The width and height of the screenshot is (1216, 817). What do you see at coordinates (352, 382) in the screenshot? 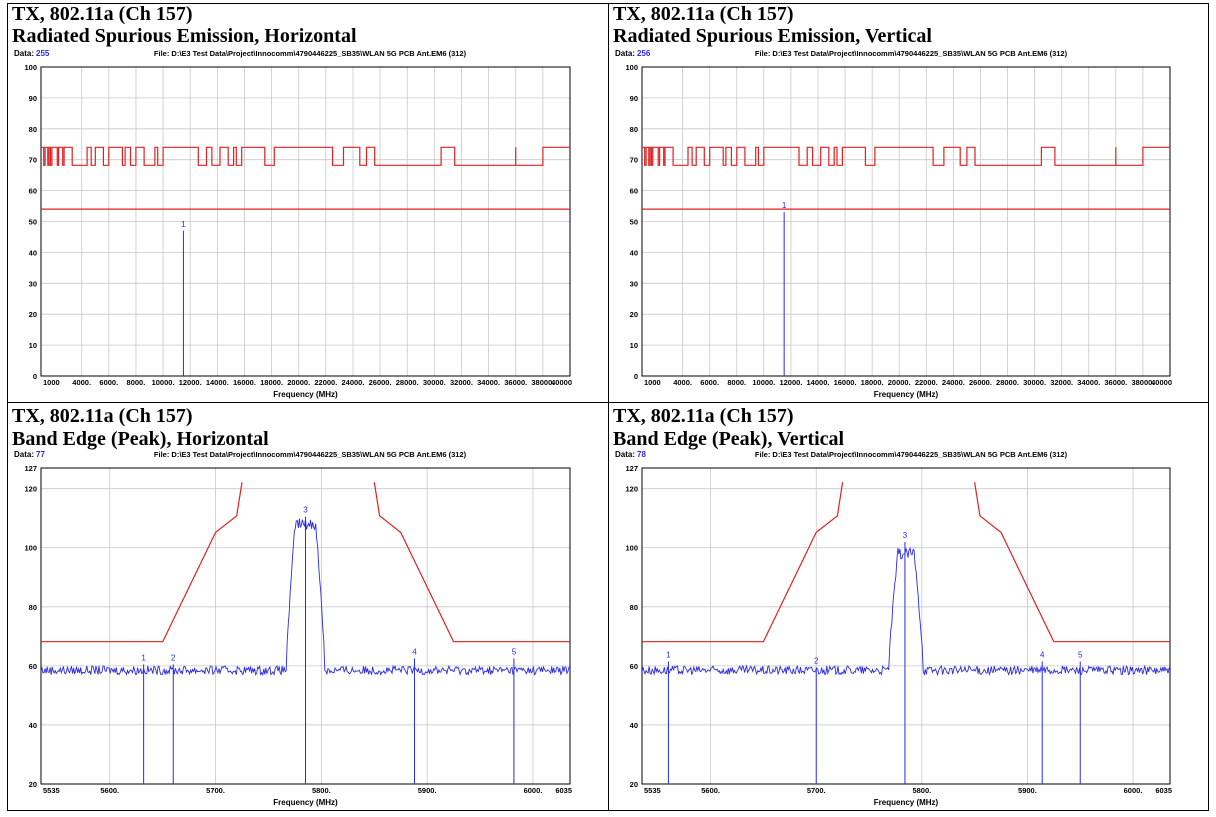
I see `x-tick-label: 24000.` at bounding box center [352, 382].